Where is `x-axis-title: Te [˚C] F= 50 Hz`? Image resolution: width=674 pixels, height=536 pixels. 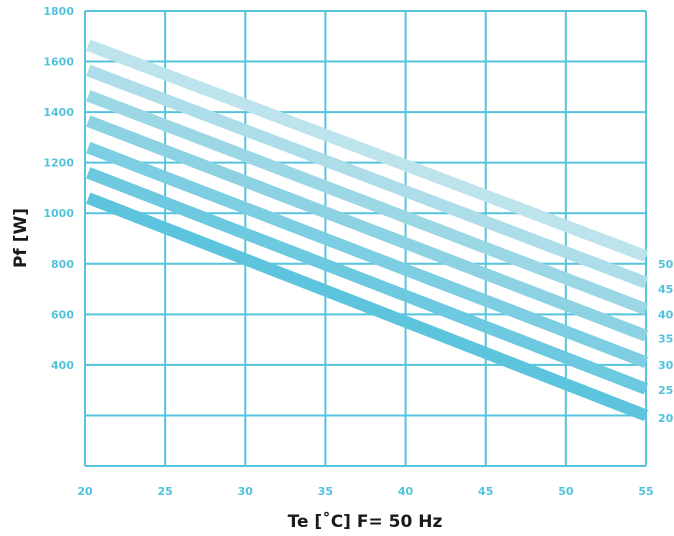
x-axis-title: Te [˚C] F= 50 Hz is located at coordinates (365, 521).